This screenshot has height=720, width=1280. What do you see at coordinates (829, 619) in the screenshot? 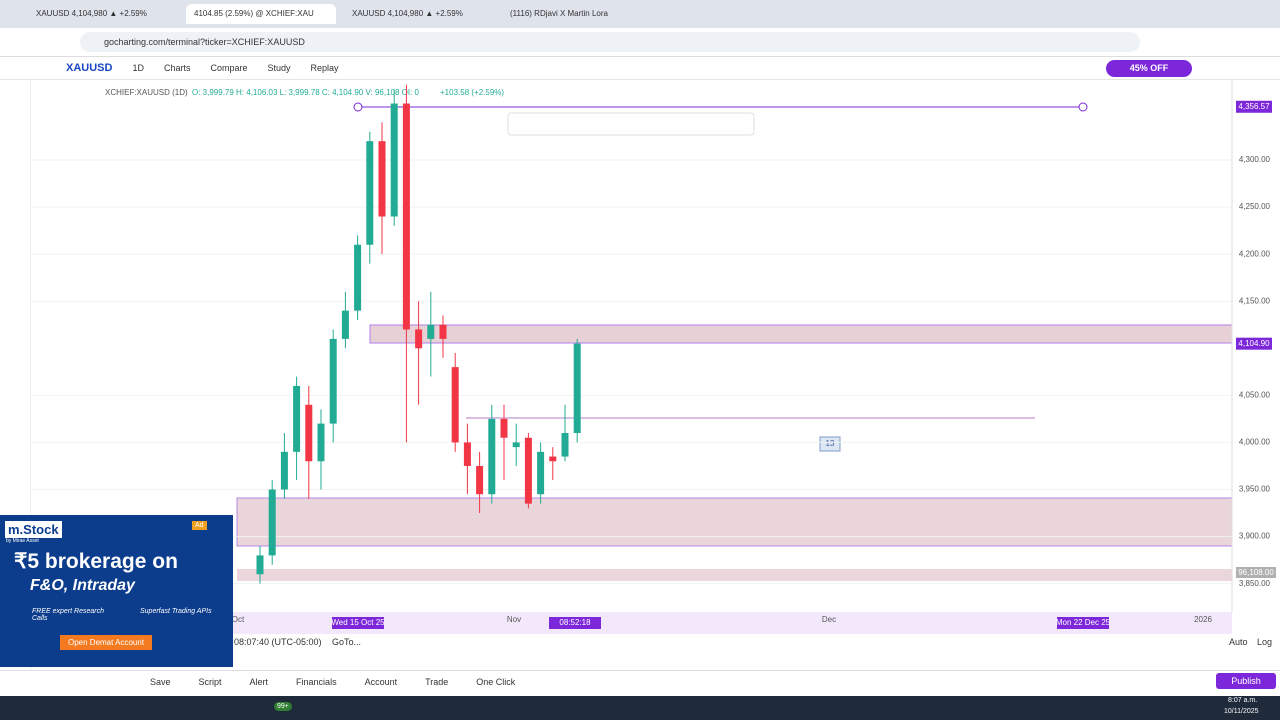
I see `x-tick-label: Dec` at bounding box center [829, 619].